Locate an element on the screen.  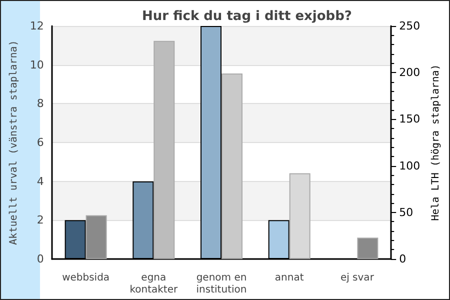
y2-axis-title: Hela LTH (högra staplarna) is located at coordinates (436, 142).